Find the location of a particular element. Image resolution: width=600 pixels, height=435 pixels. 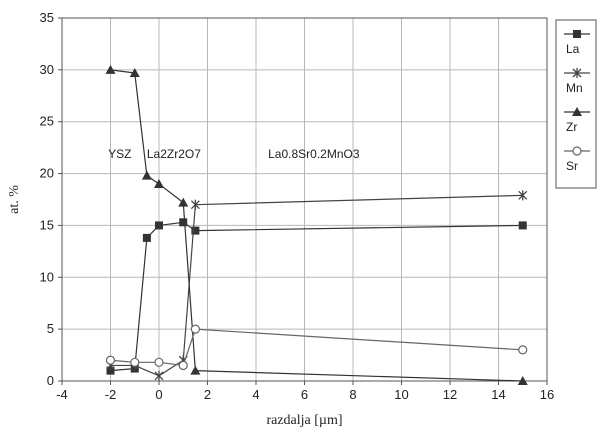

x-tick-label: 12 is located at coordinates (450, 394).